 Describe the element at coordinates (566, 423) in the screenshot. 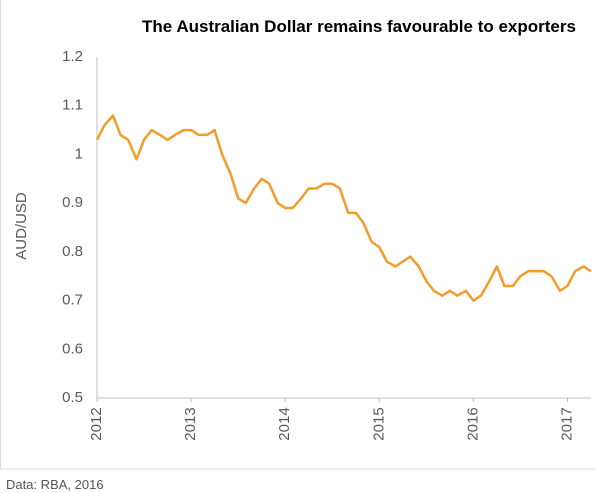

I see `x-tick-label: 2017` at that location.